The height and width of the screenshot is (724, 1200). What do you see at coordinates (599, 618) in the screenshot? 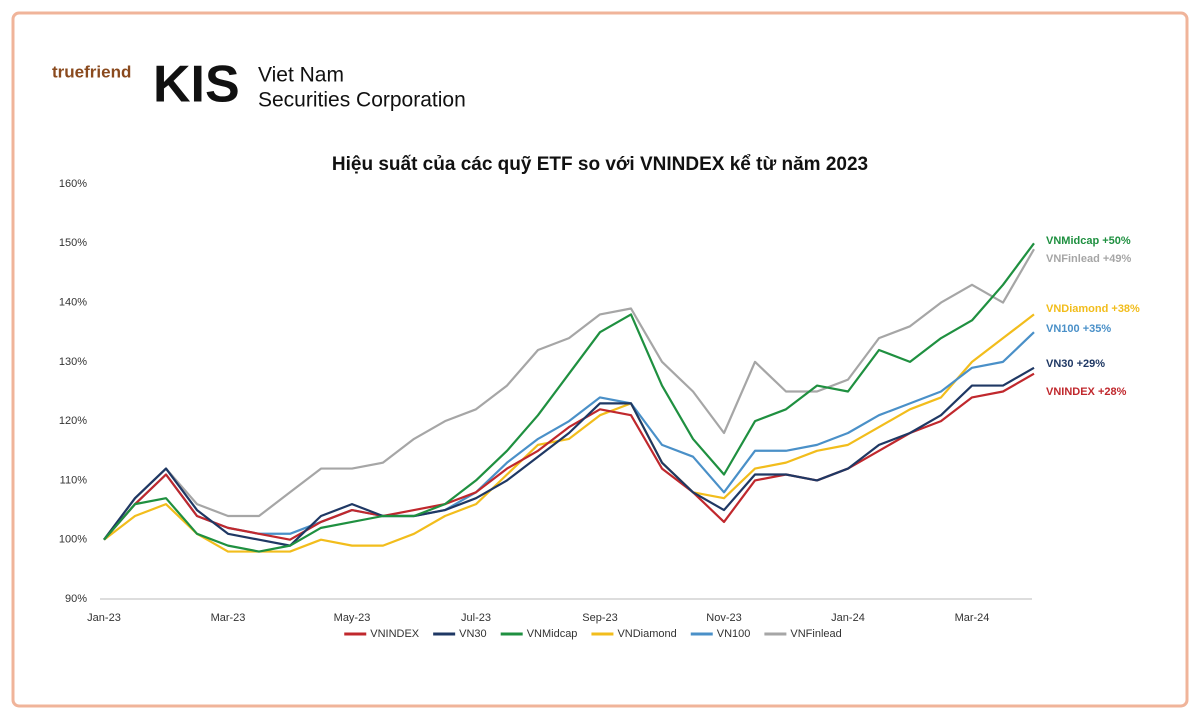
I see `x-tick-label: Sep-23` at bounding box center [599, 618].